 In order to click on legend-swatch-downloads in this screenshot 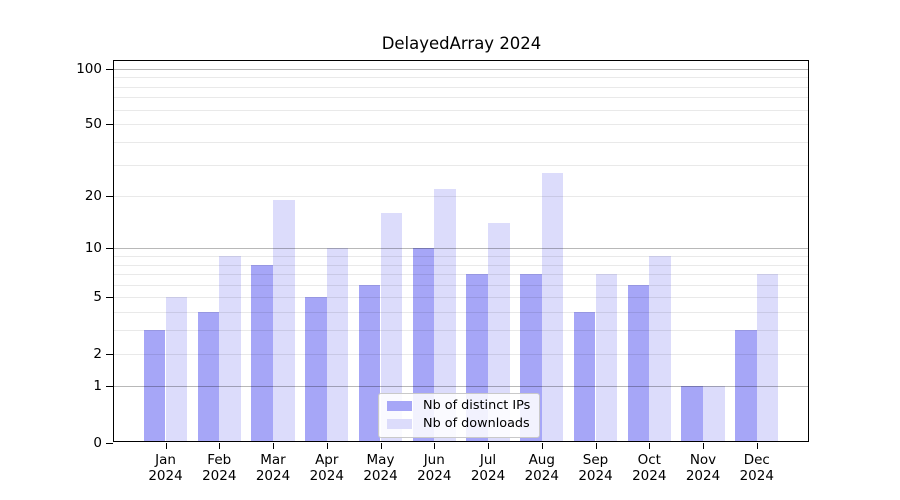, I will do `click(399, 424)`.